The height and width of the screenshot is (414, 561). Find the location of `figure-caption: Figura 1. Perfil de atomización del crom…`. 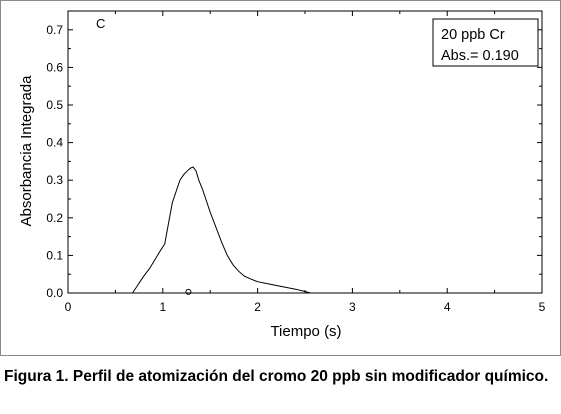

figure-caption: Figura 1. Perfil de atomización del crom… is located at coordinates (276, 376).